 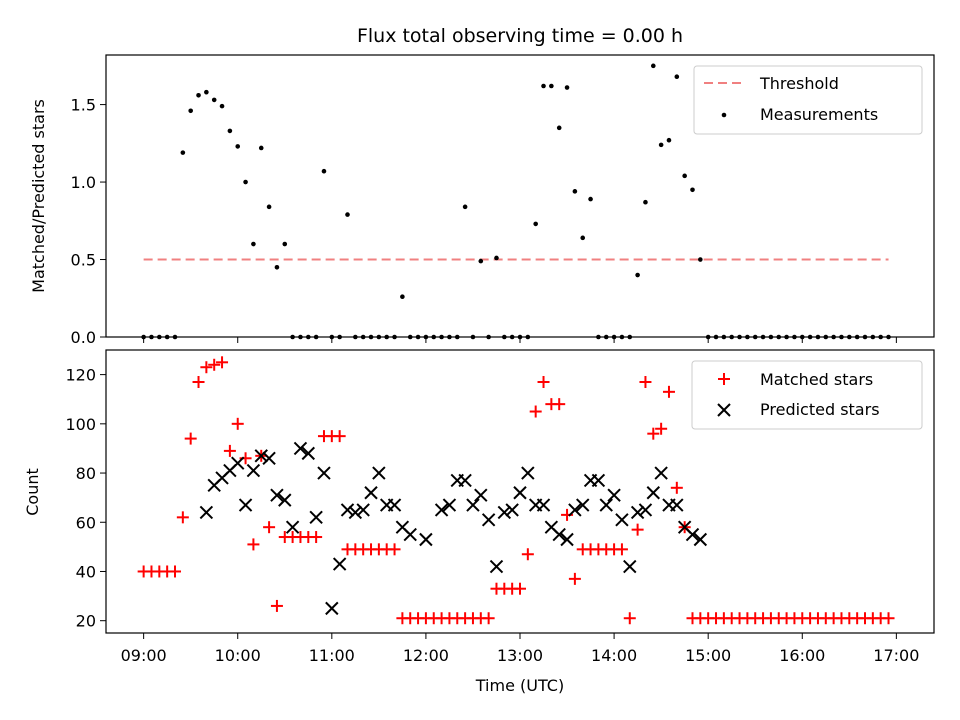 I want to click on top-legend-box, so click(x=808, y=100).